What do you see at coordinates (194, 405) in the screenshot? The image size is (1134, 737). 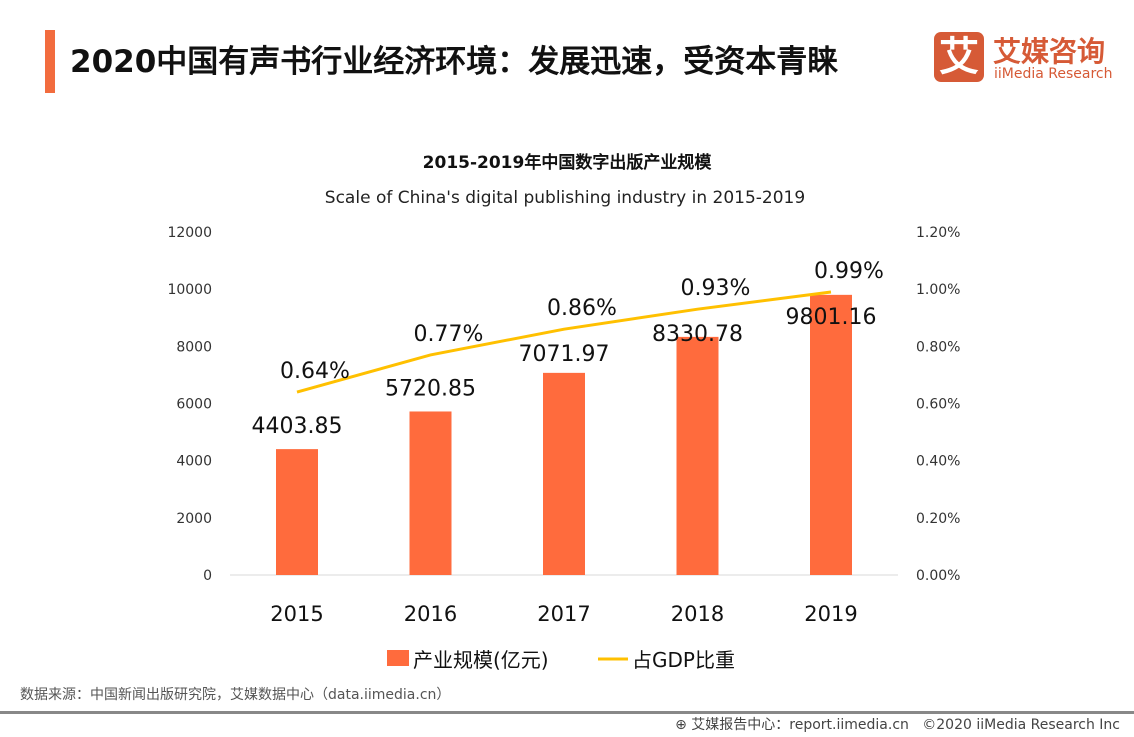 I see `left-axis-tick: 6000` at bounding box center [194, 405].